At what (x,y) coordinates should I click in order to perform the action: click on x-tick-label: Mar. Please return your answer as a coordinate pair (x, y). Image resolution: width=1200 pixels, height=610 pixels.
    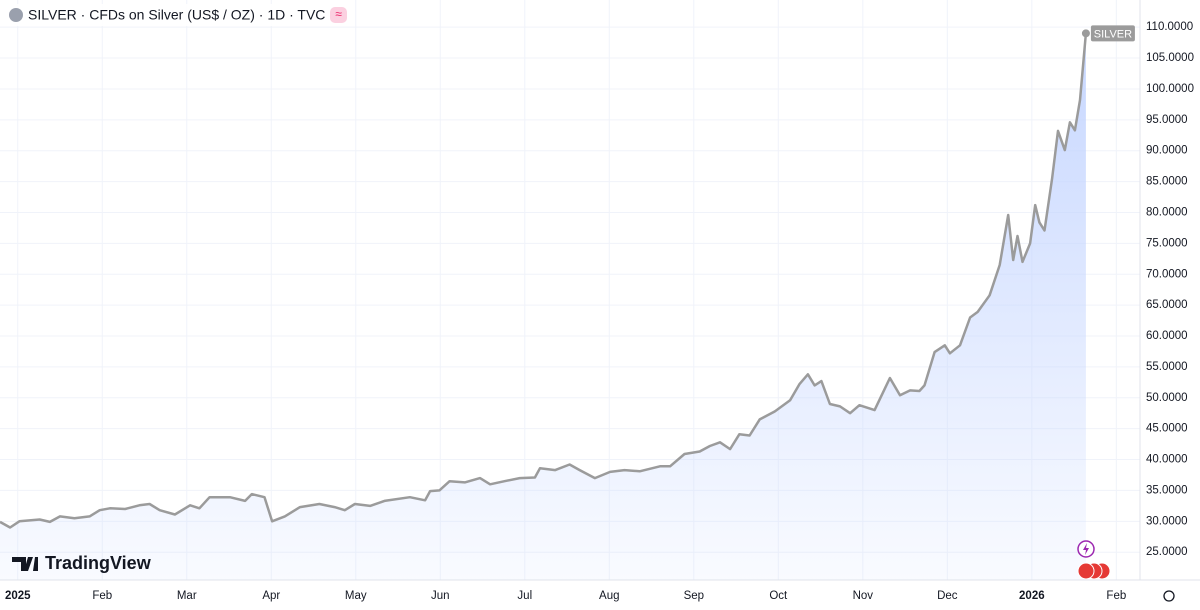
    Looking at the image, I should click on (187, 596).